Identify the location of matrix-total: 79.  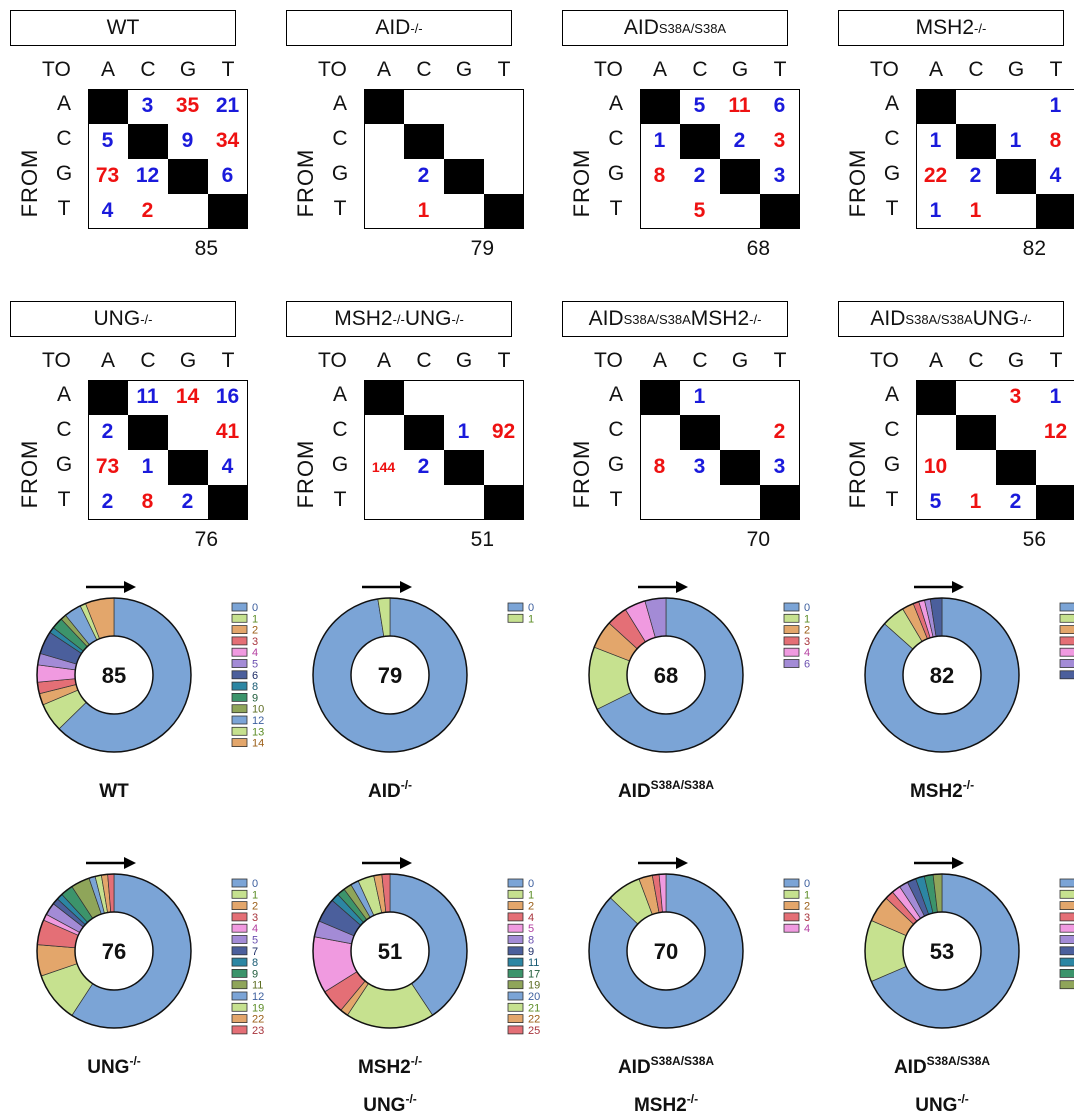
(482, 248).